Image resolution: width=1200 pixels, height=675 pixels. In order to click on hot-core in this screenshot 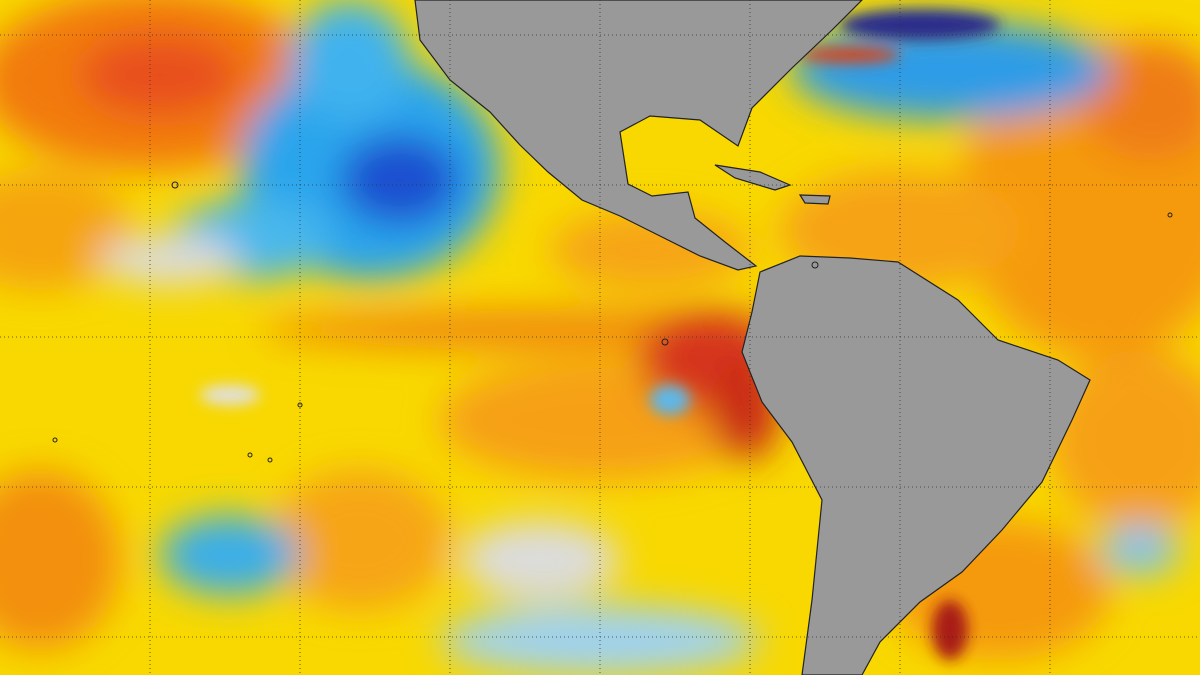, I will do `click(950, 630)`.